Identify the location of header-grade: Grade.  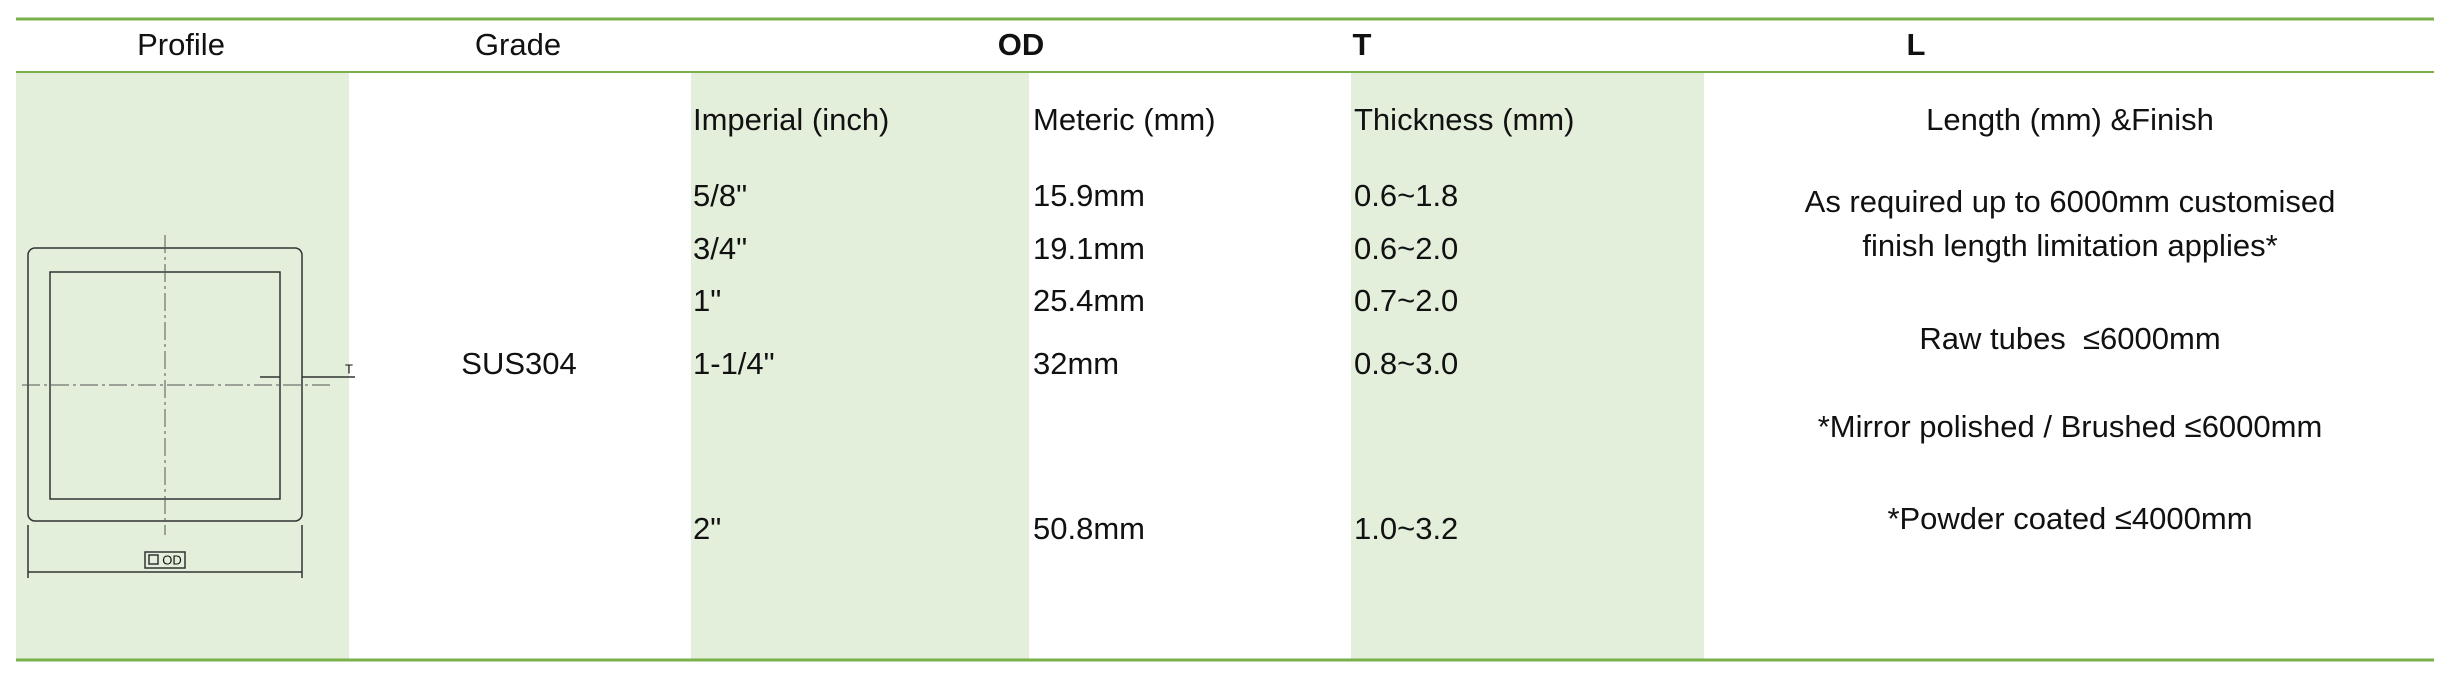
(518, 44).